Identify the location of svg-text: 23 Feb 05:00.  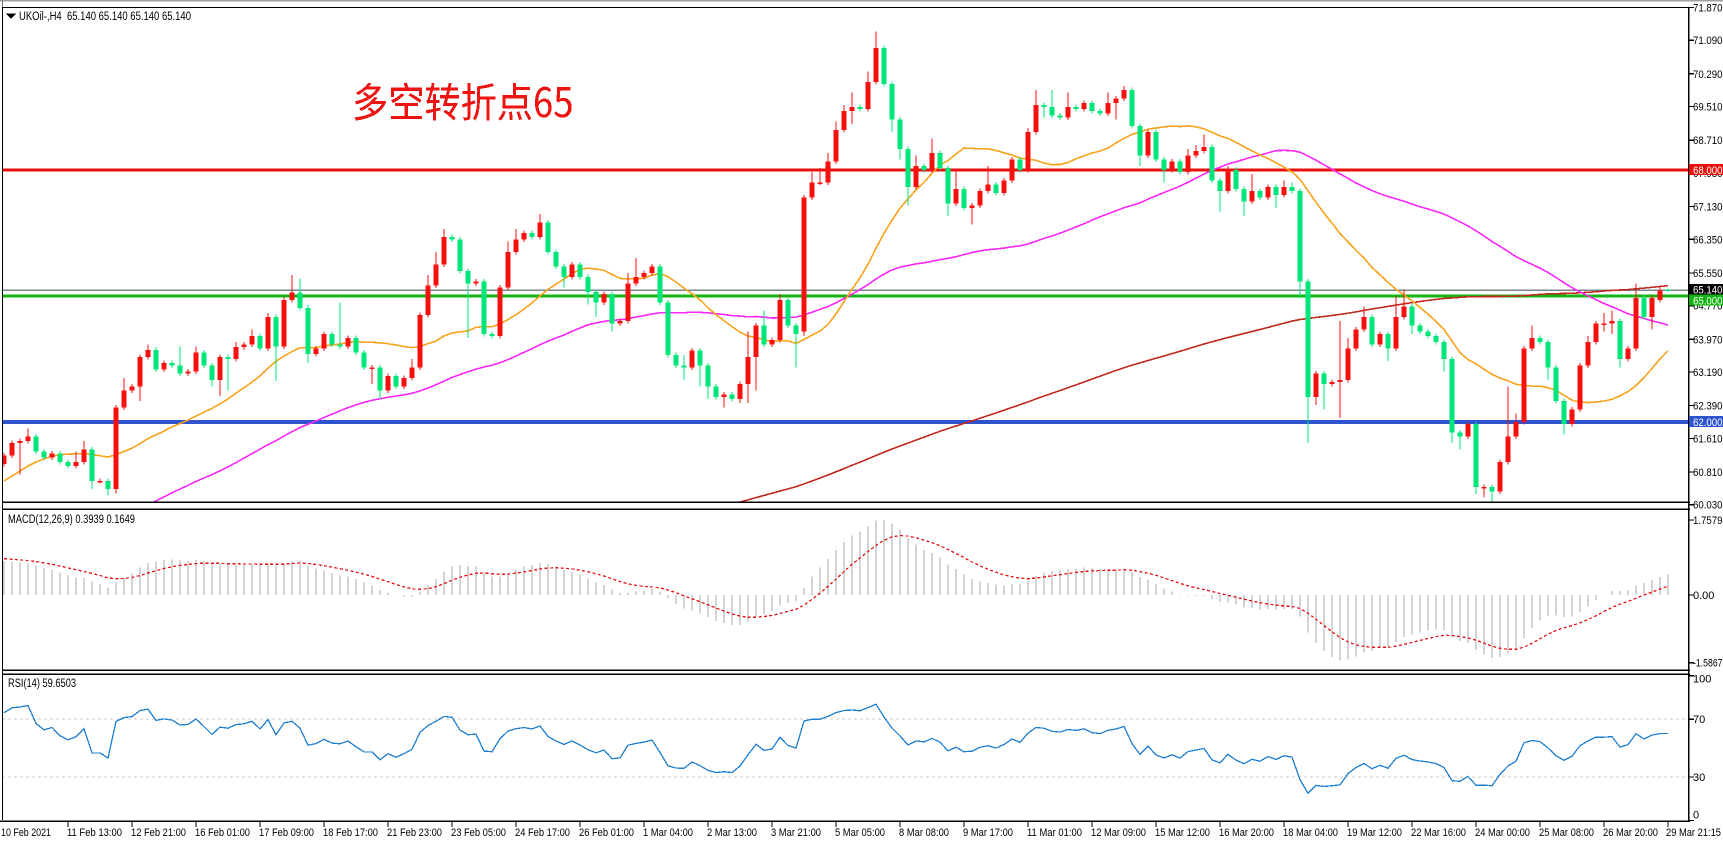
(478, 833).